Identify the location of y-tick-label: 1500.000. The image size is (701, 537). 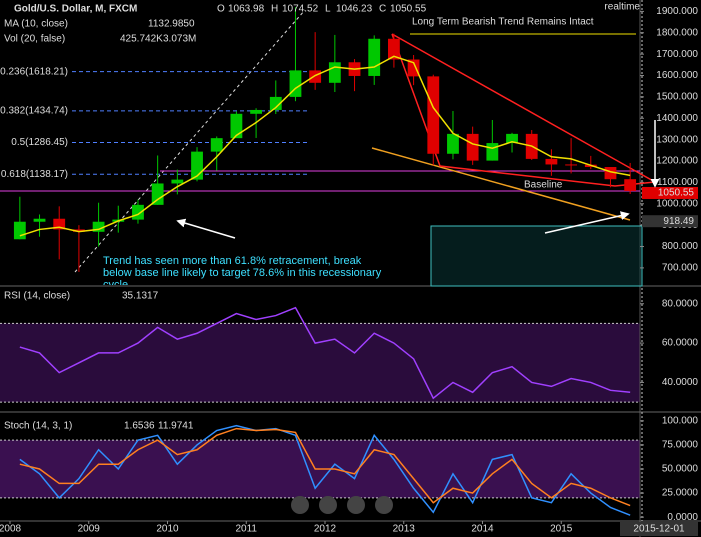
(677, 97).